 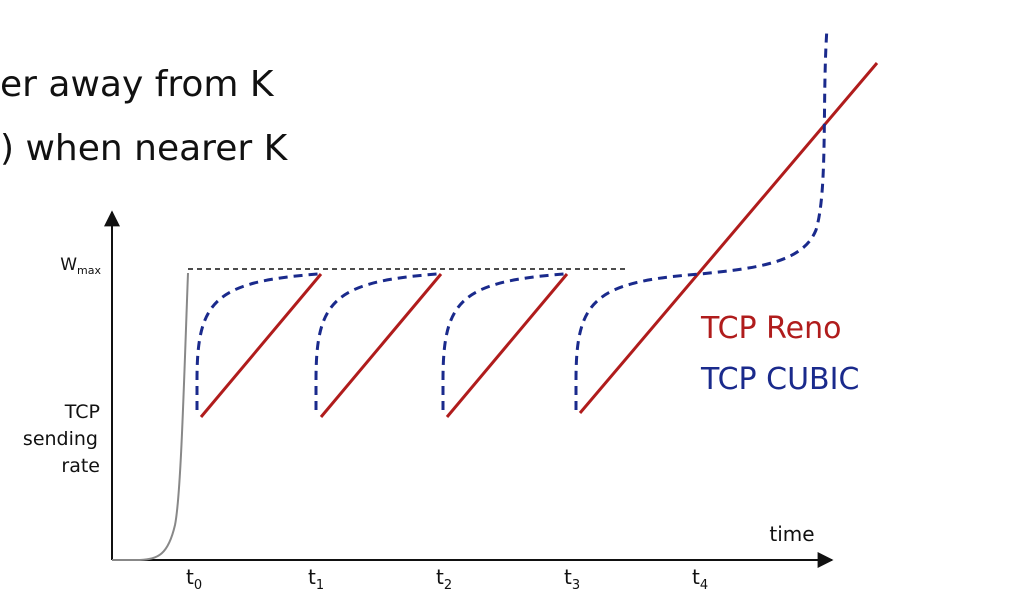 I want to click on tick-t3: t3, so click(x=572, y=579).